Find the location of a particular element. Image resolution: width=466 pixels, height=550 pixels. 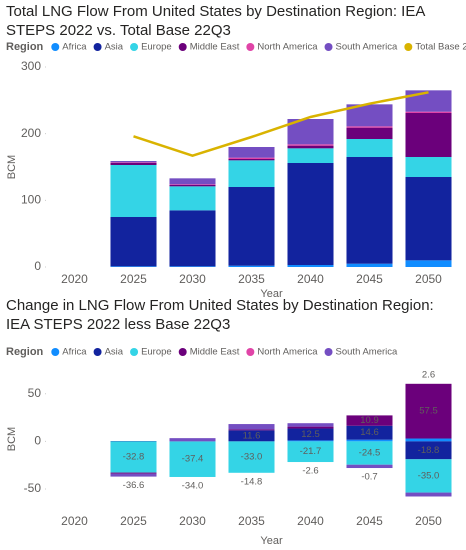

data-label: 57.5 is located at coordinates (428, 411).